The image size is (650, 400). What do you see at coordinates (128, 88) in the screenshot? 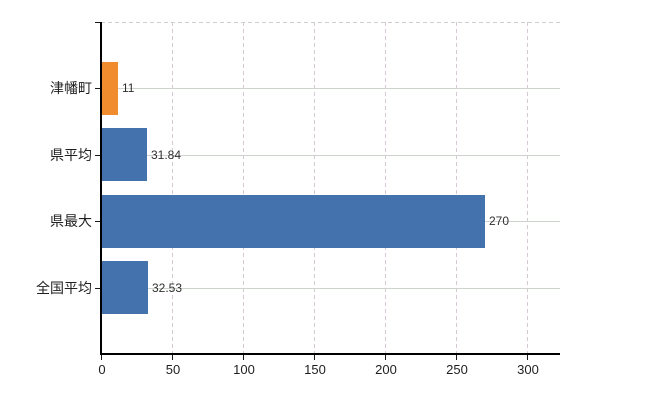
I see `bar-value-label: 11` at bounding box center [128, 88].